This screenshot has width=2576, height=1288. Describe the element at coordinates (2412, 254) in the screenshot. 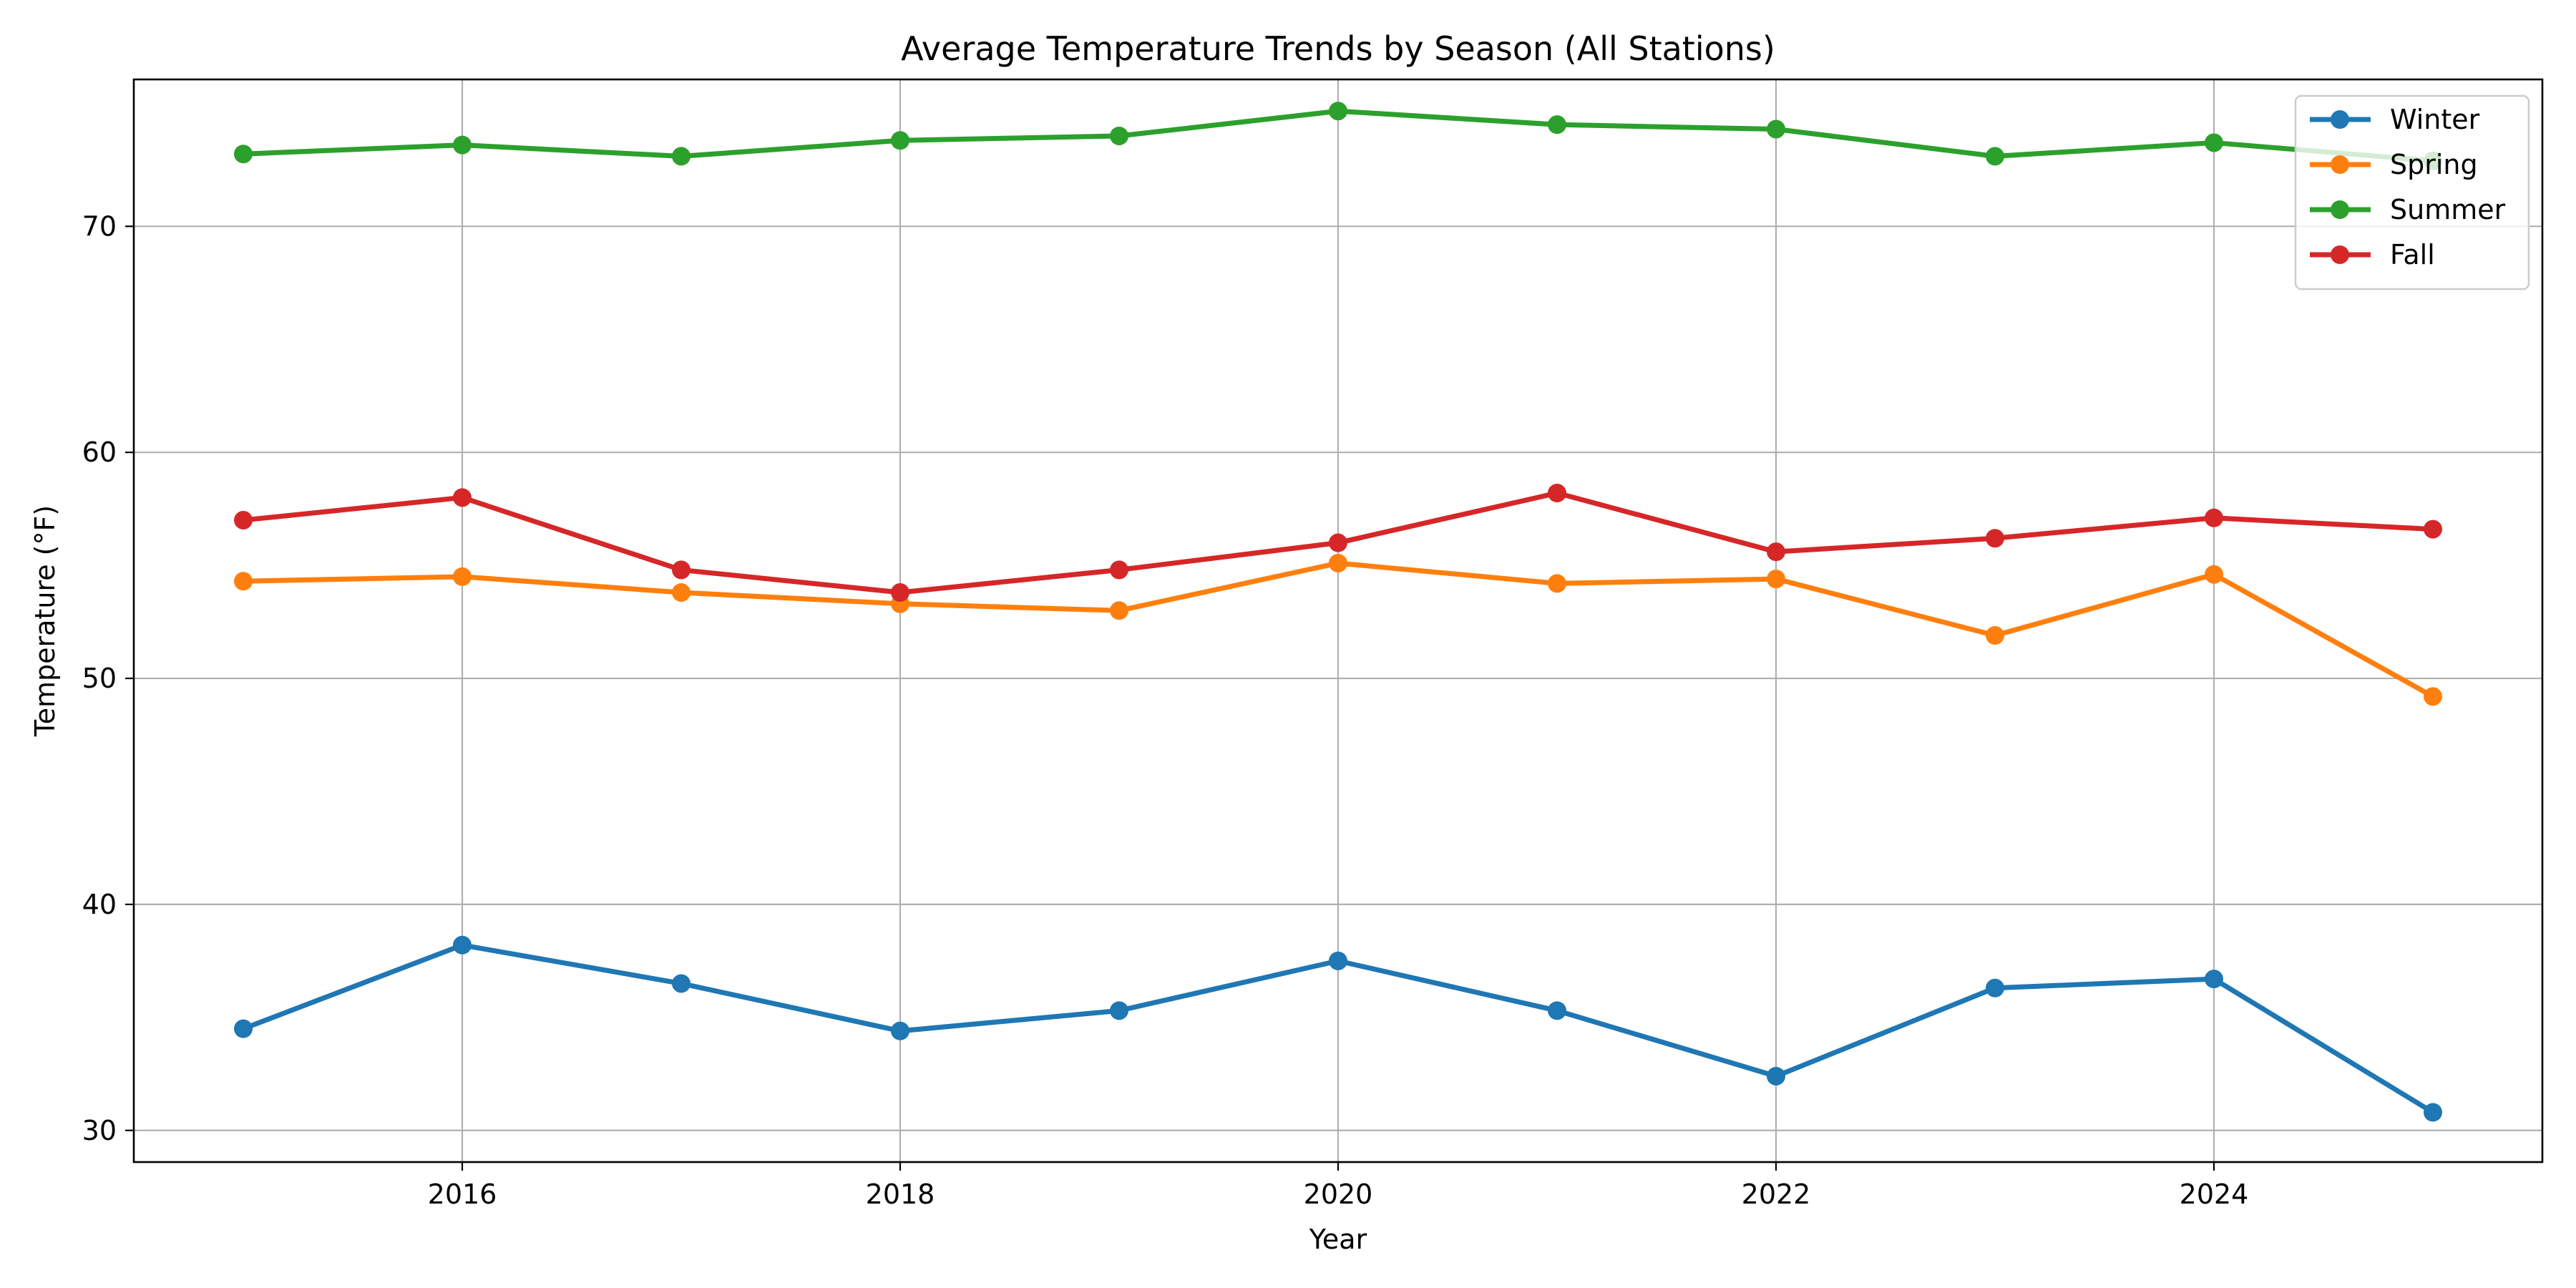

I see `legend-label: Fall` at that location.